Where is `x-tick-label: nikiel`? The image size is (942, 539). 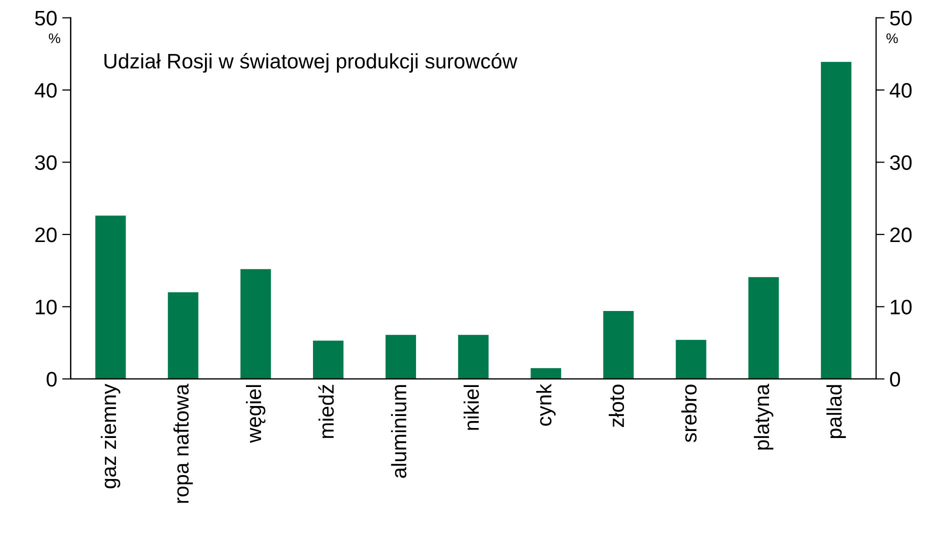
x-tick-label: nikiel is located at coordinates (471, 407).